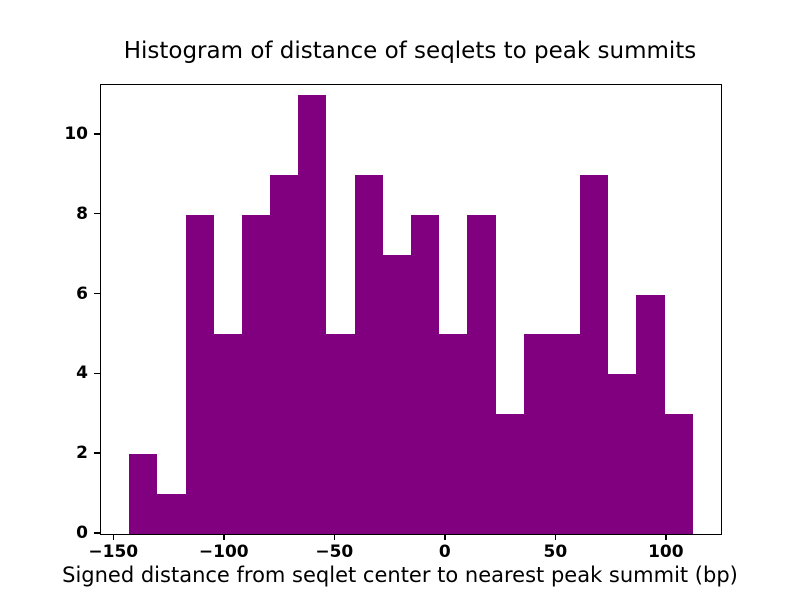 The height and width of the screenshot is (600, 800). I want to click on x-tick-label: 50, so click(555, 552).